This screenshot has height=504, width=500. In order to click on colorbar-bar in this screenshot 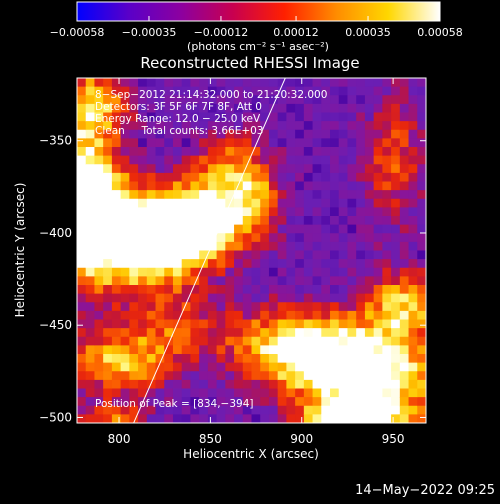, I will do `click(258, 11)`.